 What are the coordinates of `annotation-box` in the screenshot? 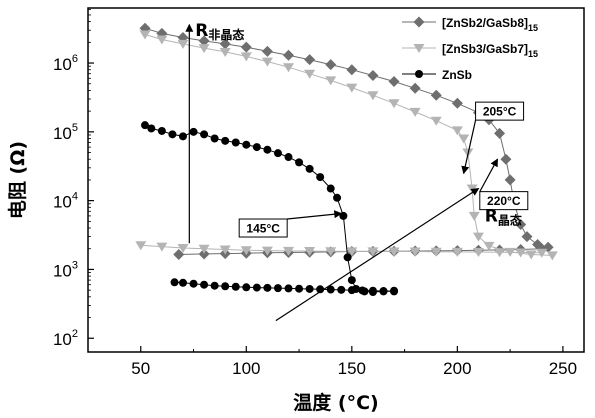 It's located at (504, 201).